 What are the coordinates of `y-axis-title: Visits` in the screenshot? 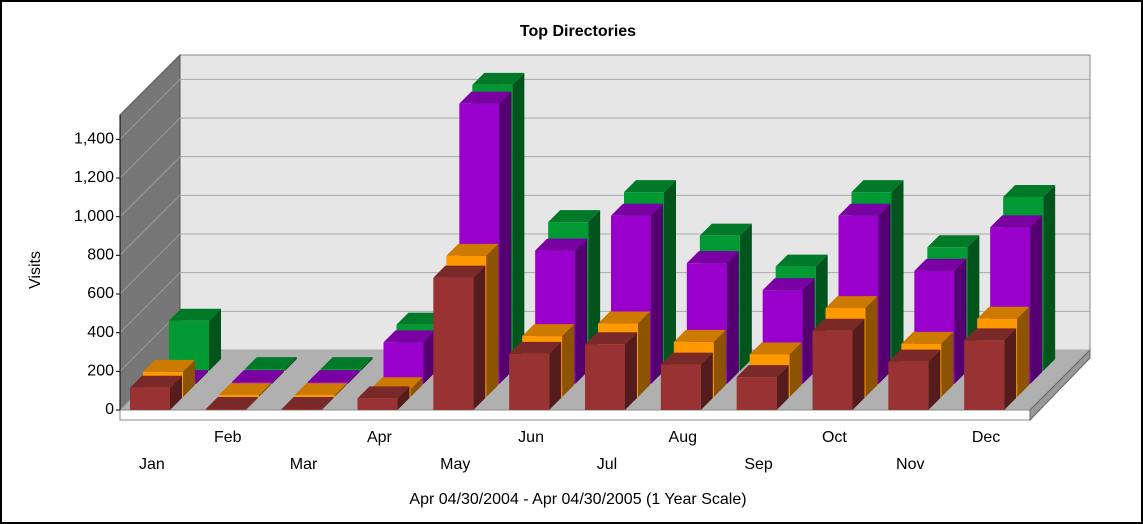 It's located at (35, 270).